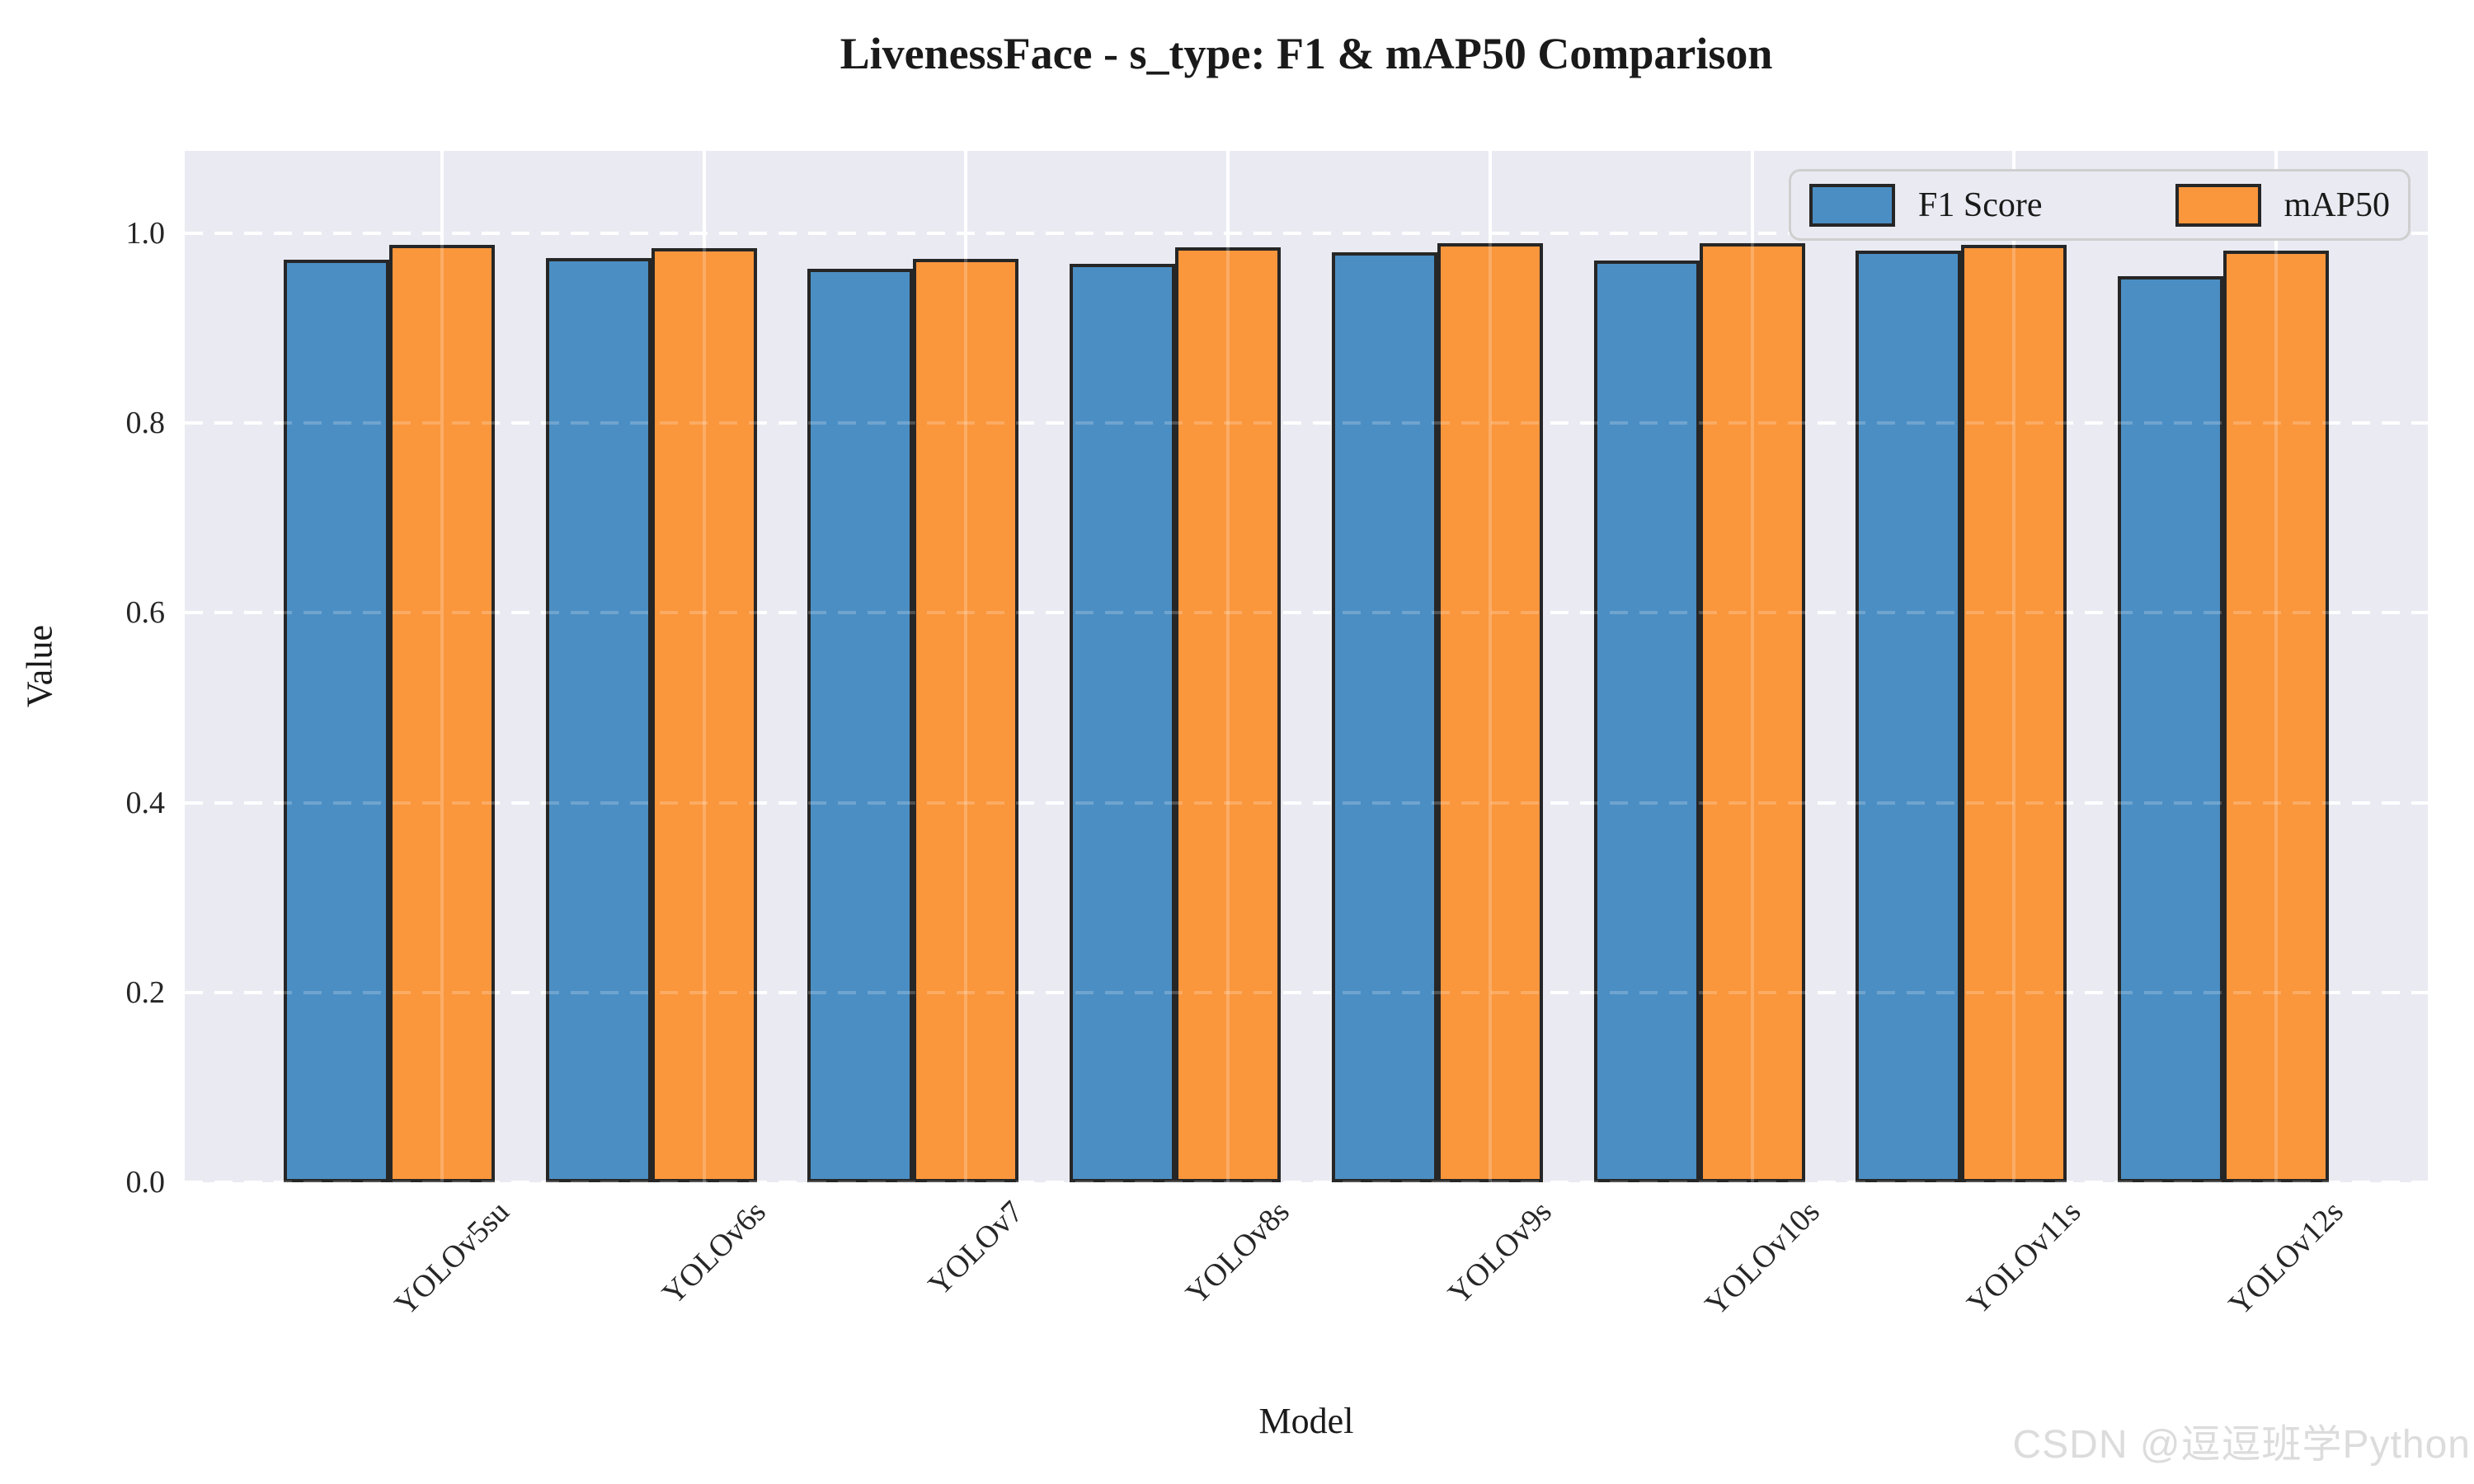  I want to click on legend: F1 Score mAP50, so click(2100, 205).